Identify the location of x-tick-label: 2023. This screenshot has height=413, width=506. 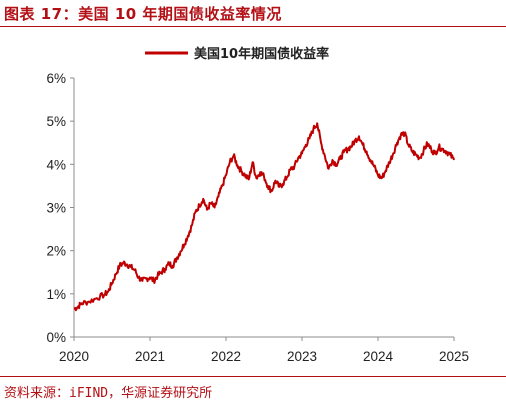
(302, 356).